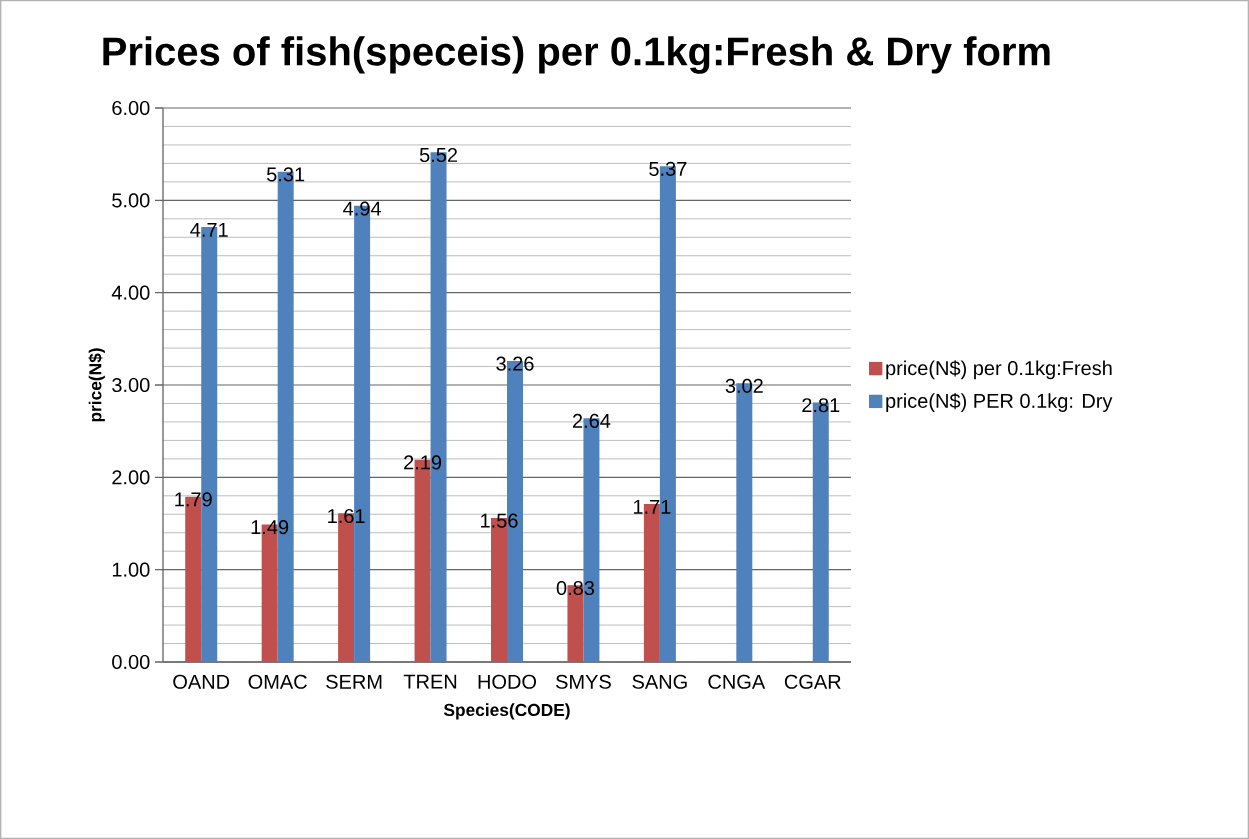  Describe the element at coordinates (286, 174) in the screenshot. I see `data-label: 5.31` at that location.